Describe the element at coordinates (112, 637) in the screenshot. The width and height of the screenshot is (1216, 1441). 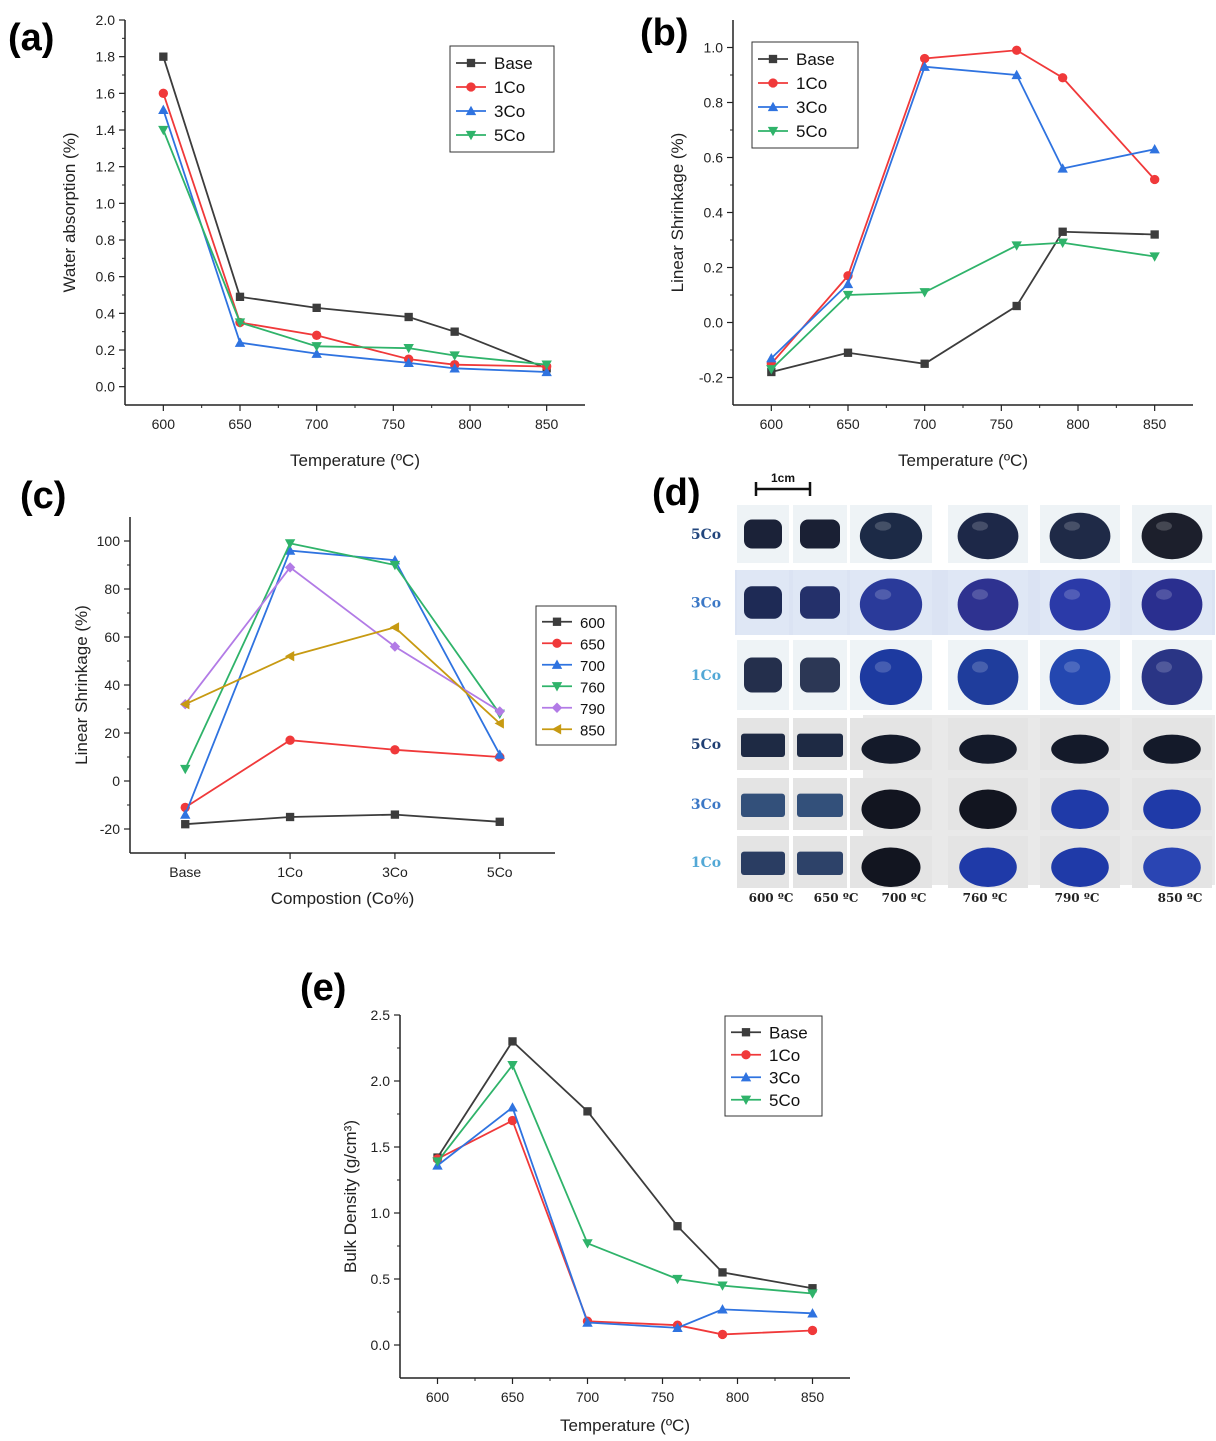
I see `y-tick-label: 60` at that location.